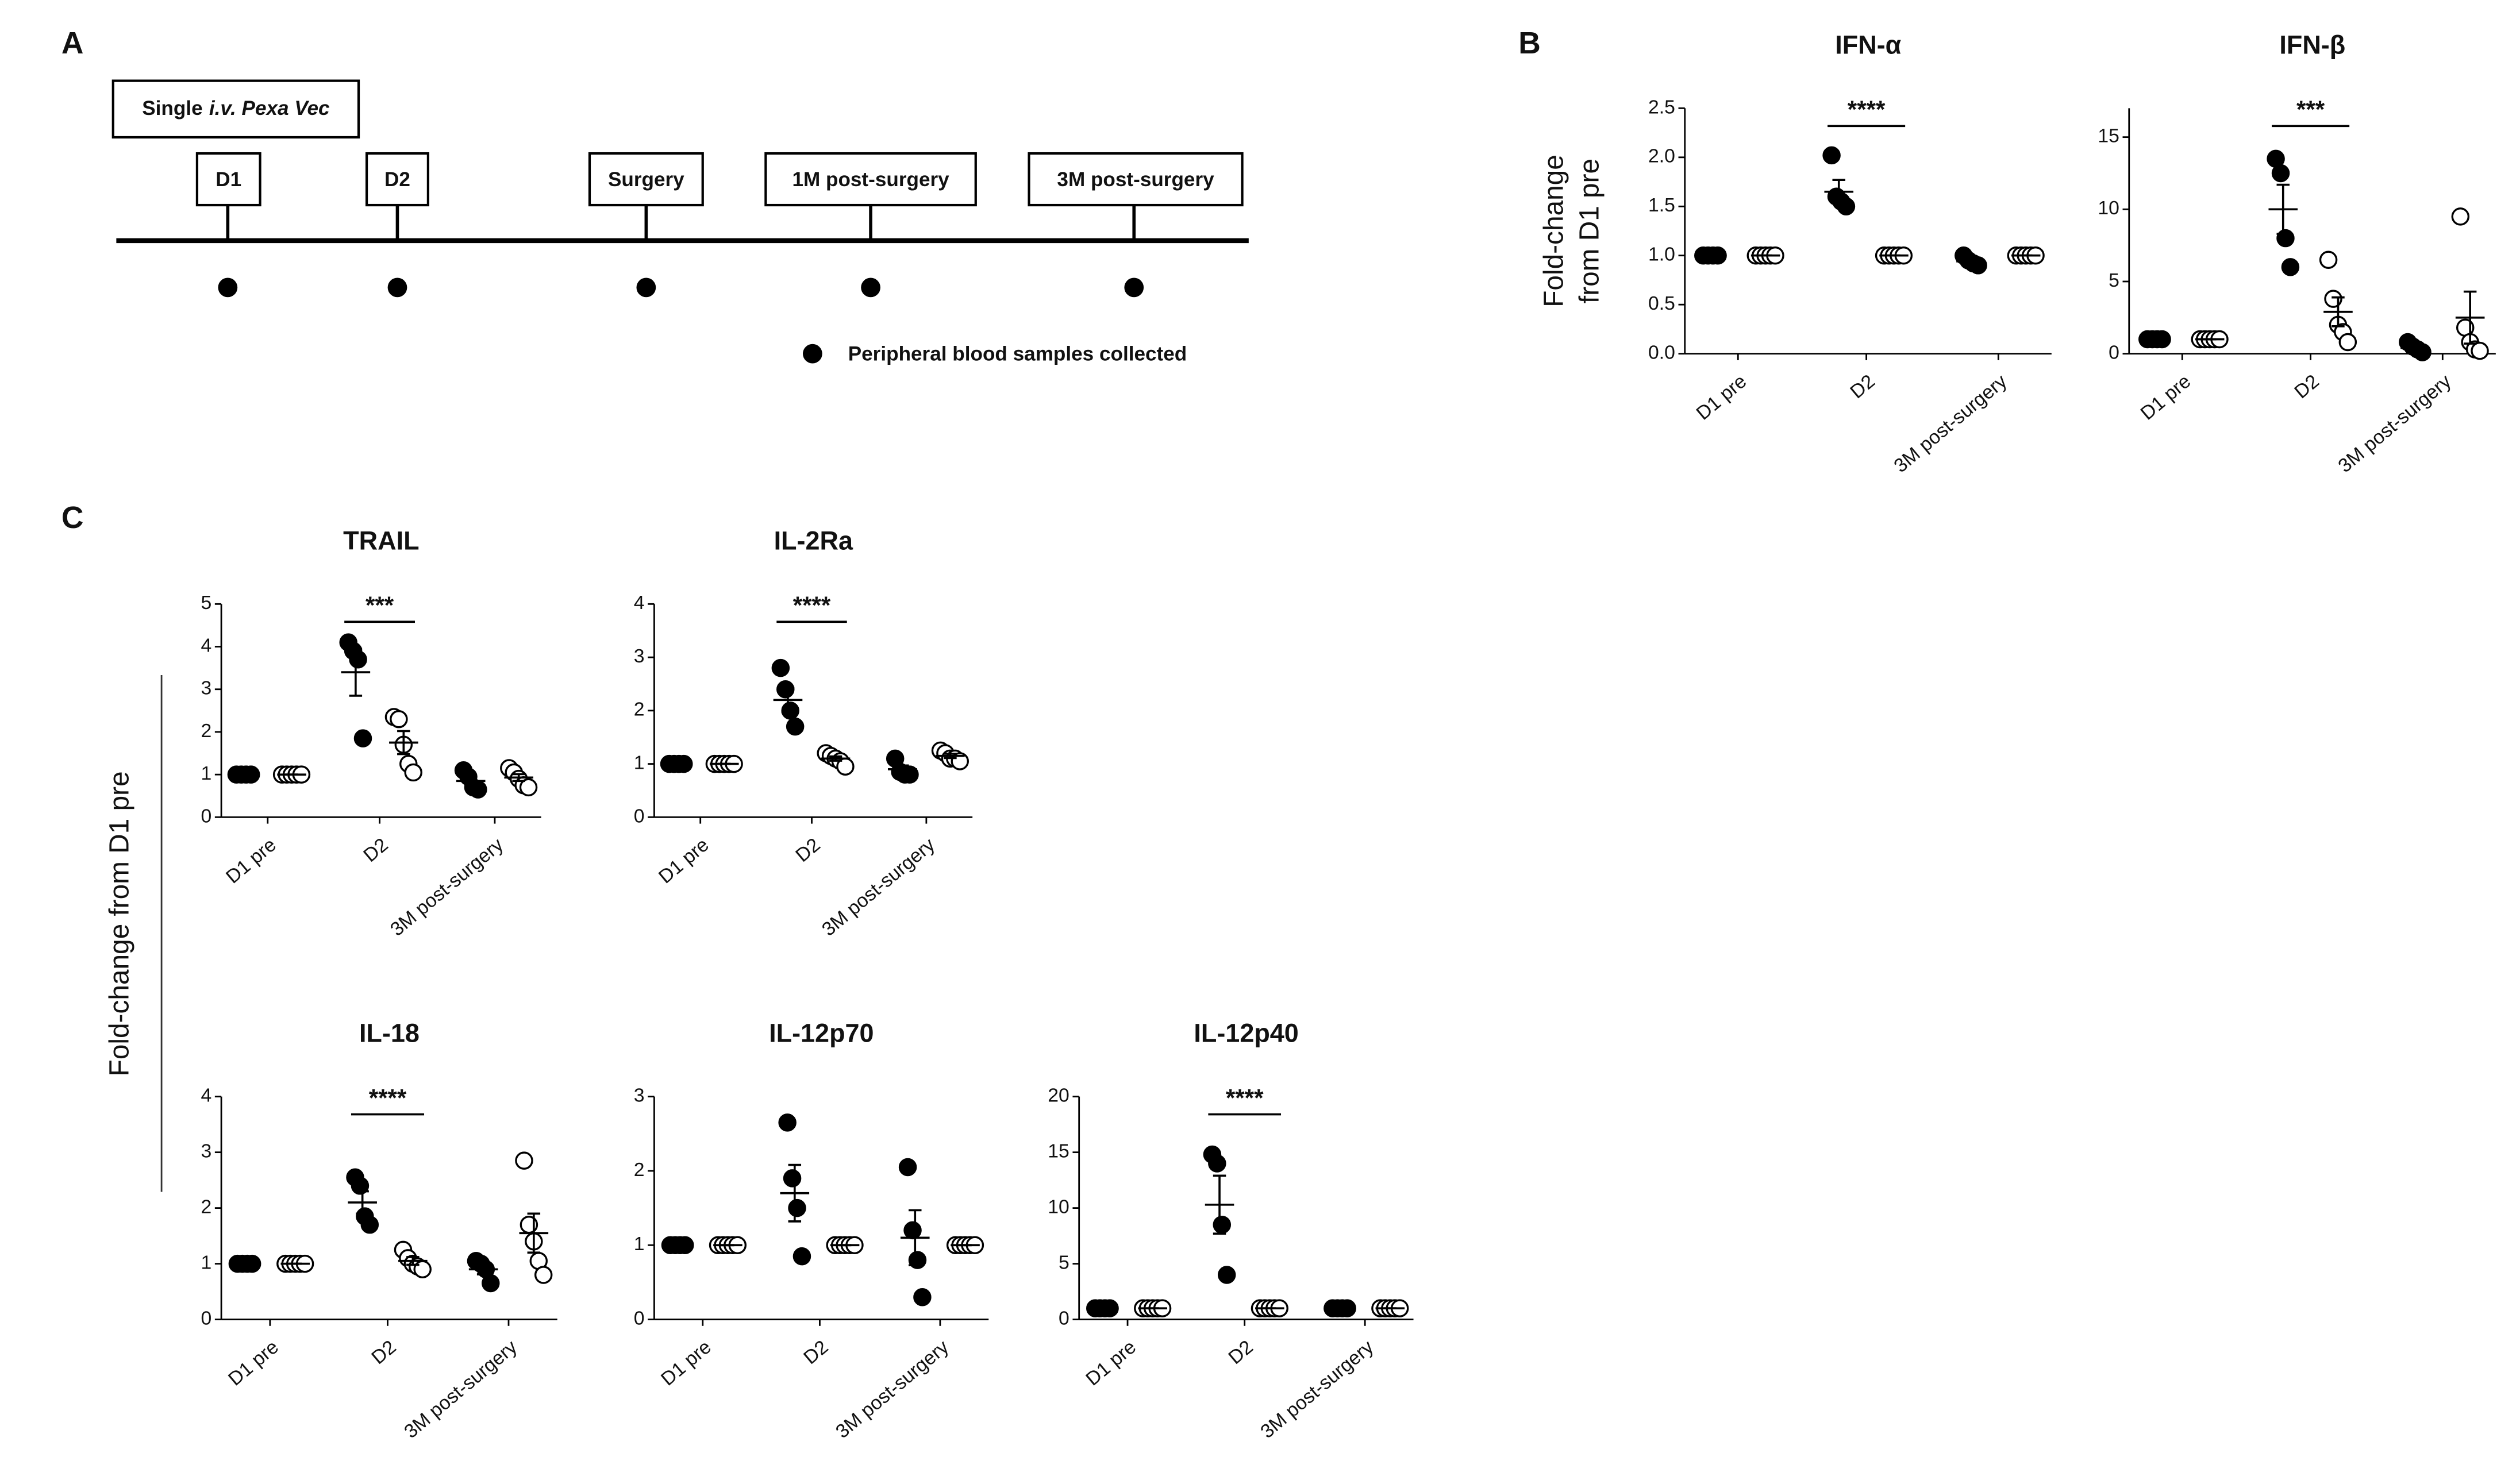  What do you see at coordinates (814, 540) in the screenshot?
I see `chart-title: IL-2Ra` at bounding box center [814, 540].